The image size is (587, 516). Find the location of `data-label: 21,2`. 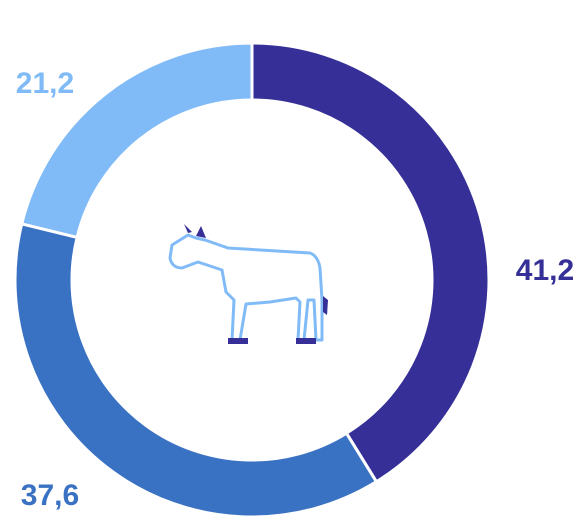

data-label: 21,2 is located at coordinates (45, 83).